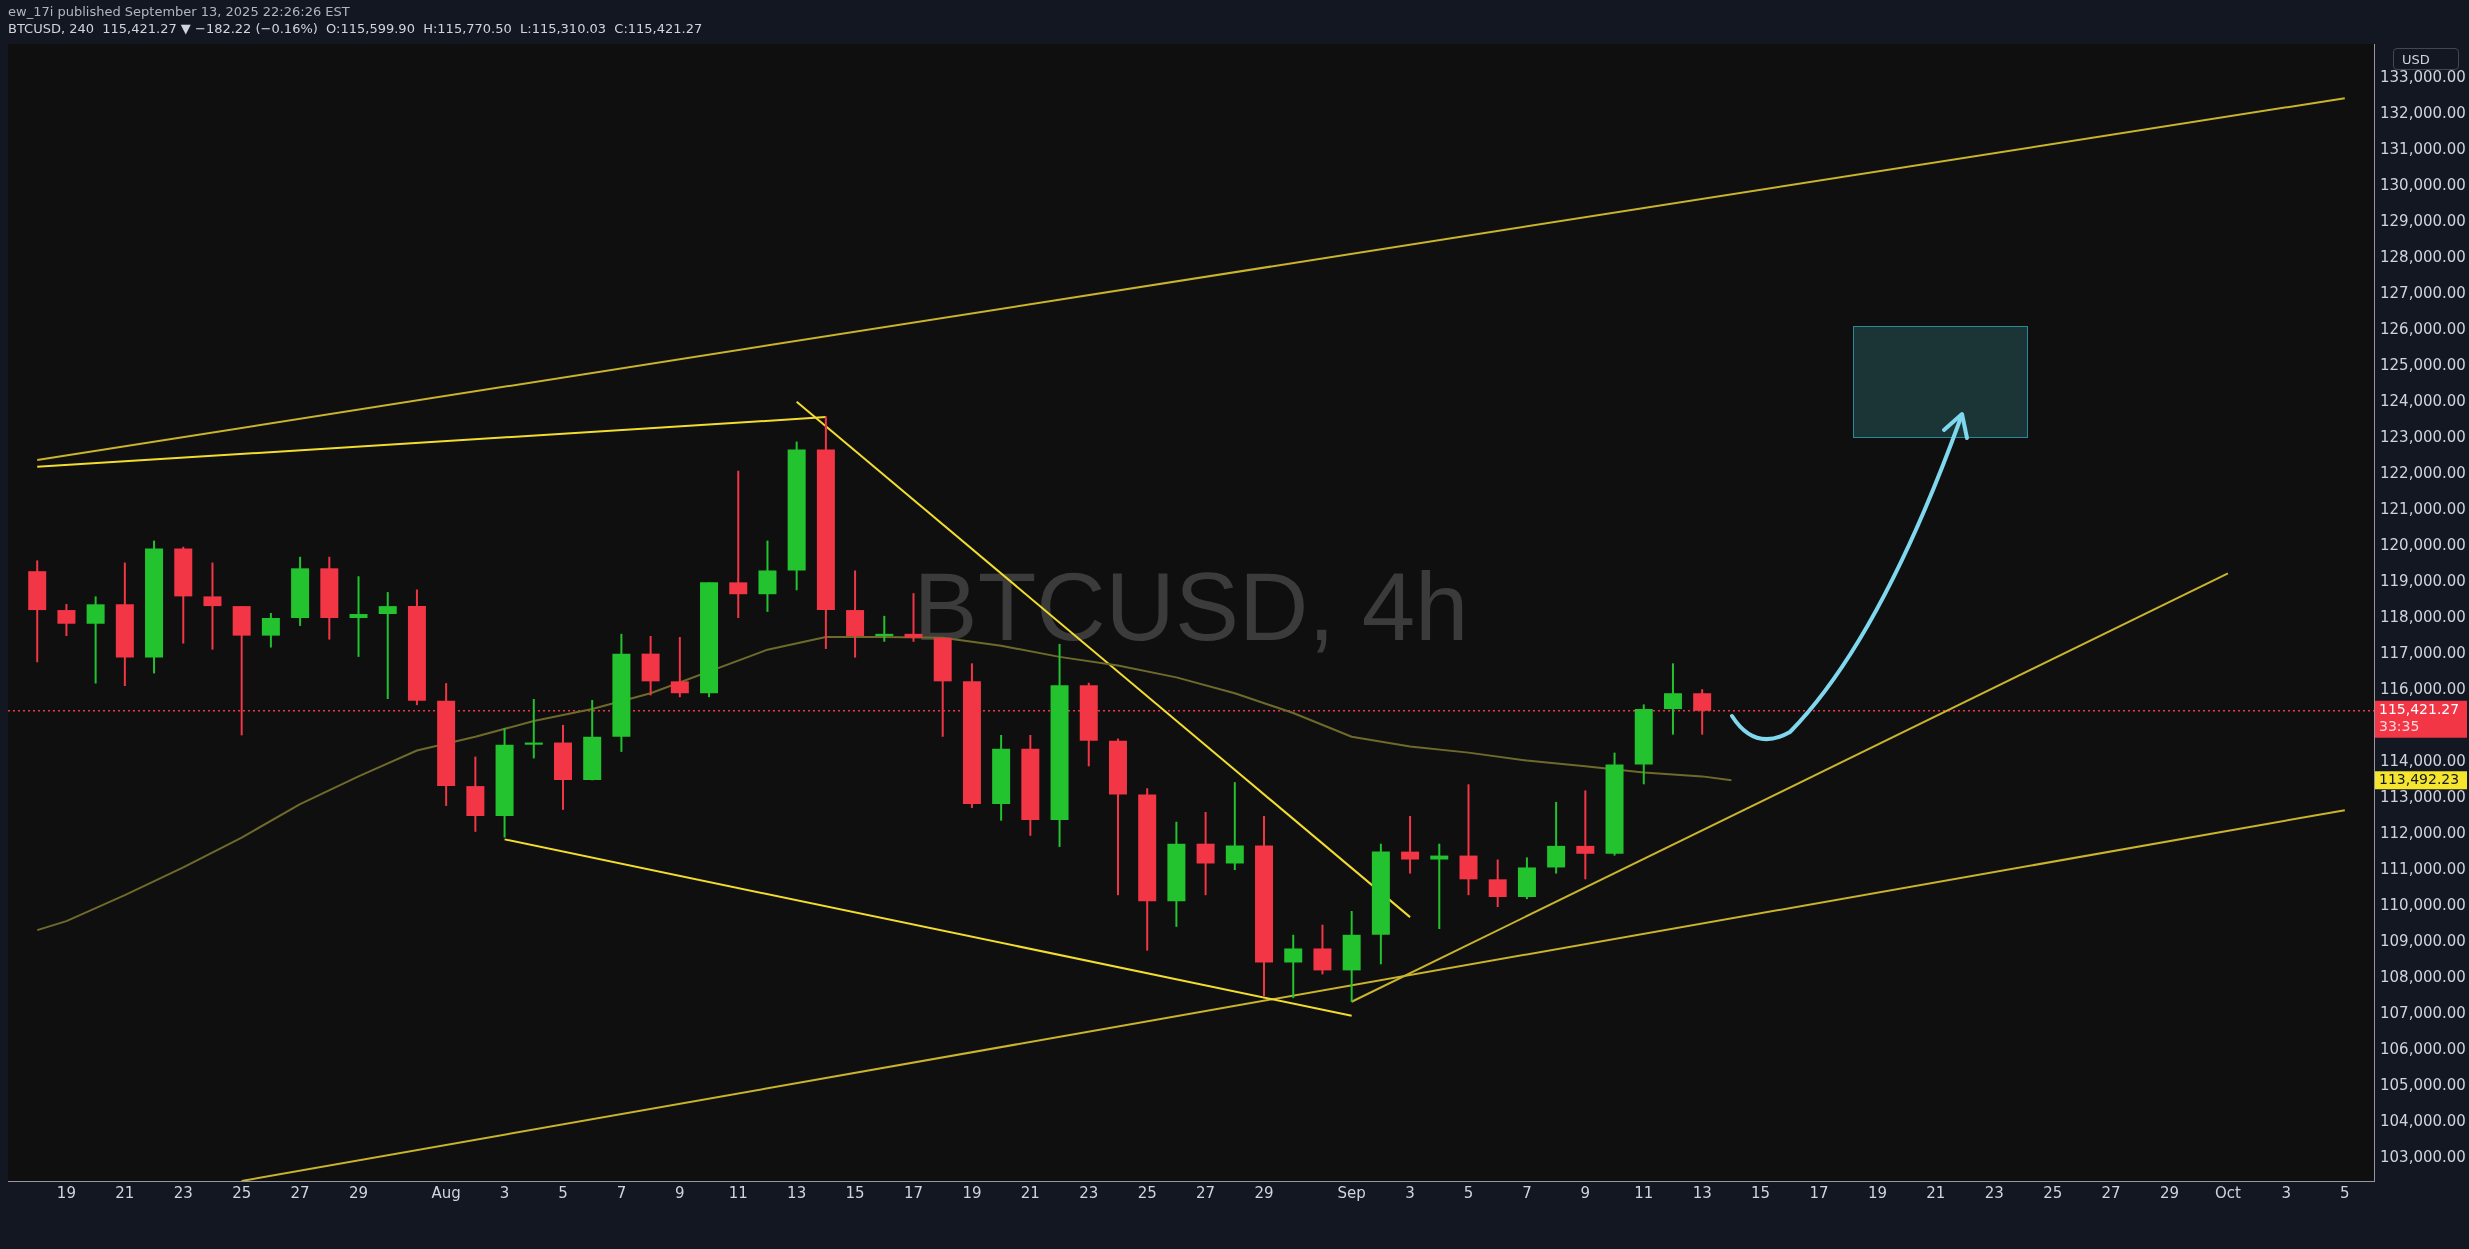  What do you see at coordinates (446, 1192) in the screenshot?
I see `x-tick-label: Aug` at bounding box center [446, 1192].